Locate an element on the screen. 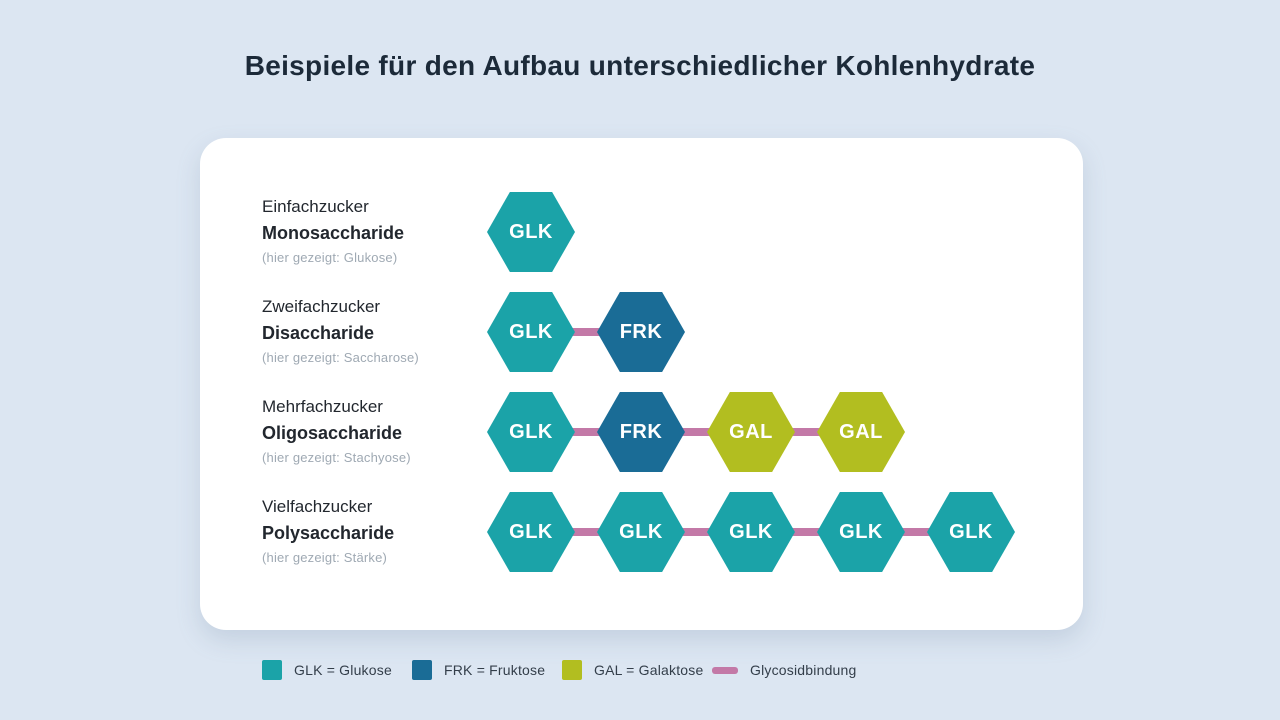 Image resolution: width=1280 pixels, height=720 pixels. row-class-name: Monosaccharide is located at coordinates (333, 233).